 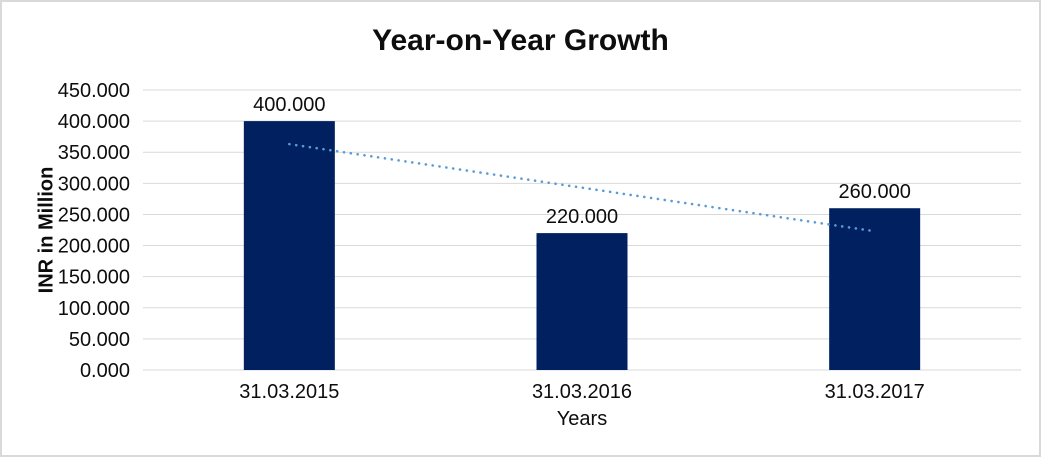 I want to click on y-tick-label: 350.000, so click(x=94, y=153).